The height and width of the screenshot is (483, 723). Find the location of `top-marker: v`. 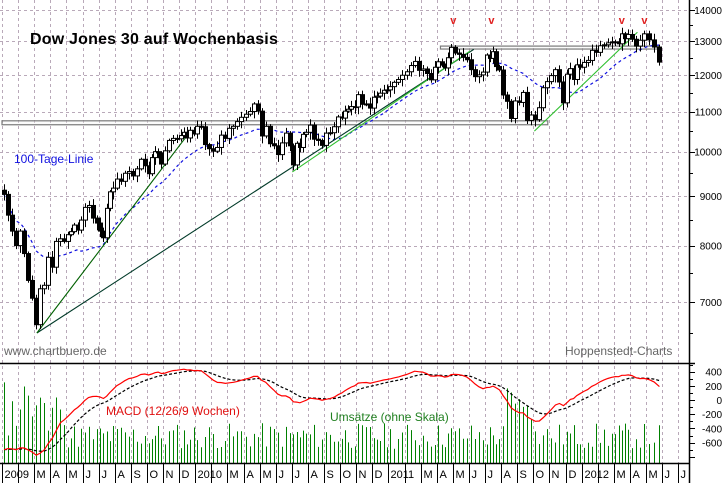

top-marker: v is located at coordinates (453, 21).